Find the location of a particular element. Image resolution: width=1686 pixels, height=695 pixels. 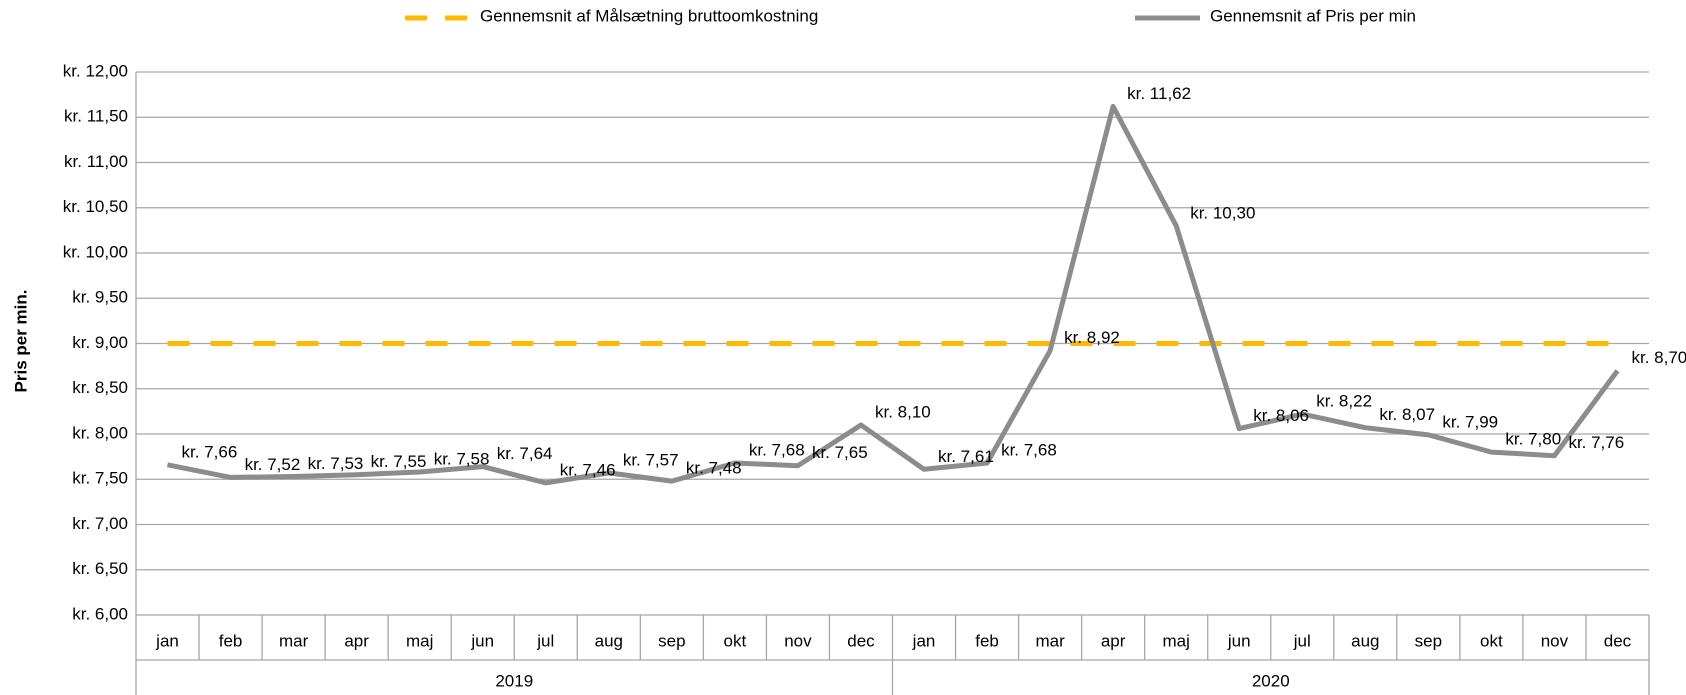

data-label: kr. 7,46 is located at coordinates (588, 469).